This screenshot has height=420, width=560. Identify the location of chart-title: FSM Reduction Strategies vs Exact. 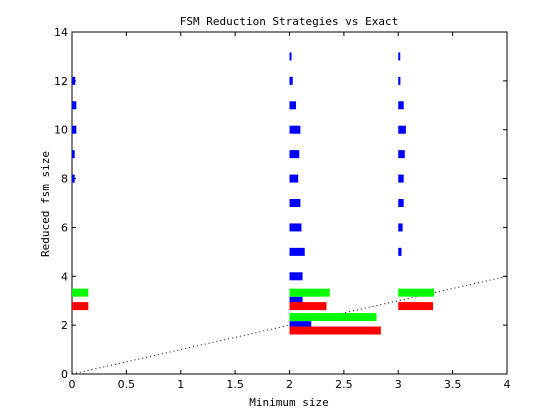
(289, 21).